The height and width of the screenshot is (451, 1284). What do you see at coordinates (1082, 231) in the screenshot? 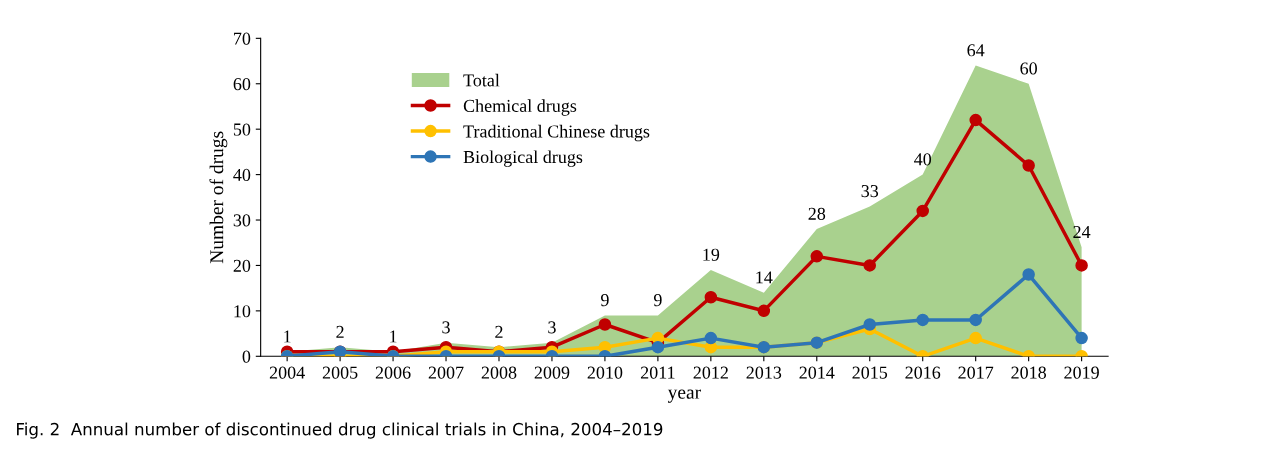
I see `data-label: 24` at bounding box center [1082, 231].